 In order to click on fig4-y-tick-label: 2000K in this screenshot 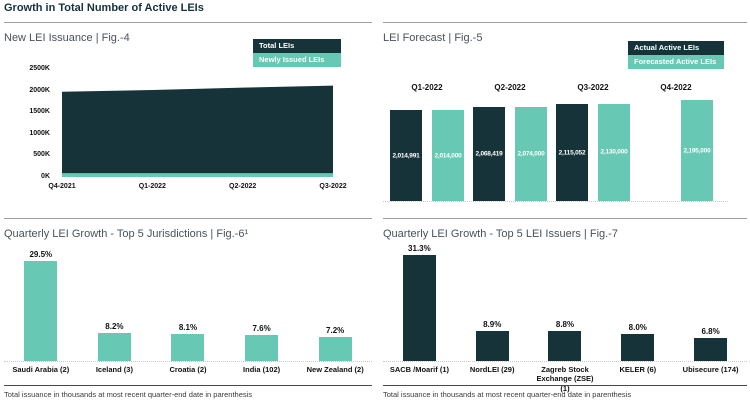, I will do `click(39, 90)`.